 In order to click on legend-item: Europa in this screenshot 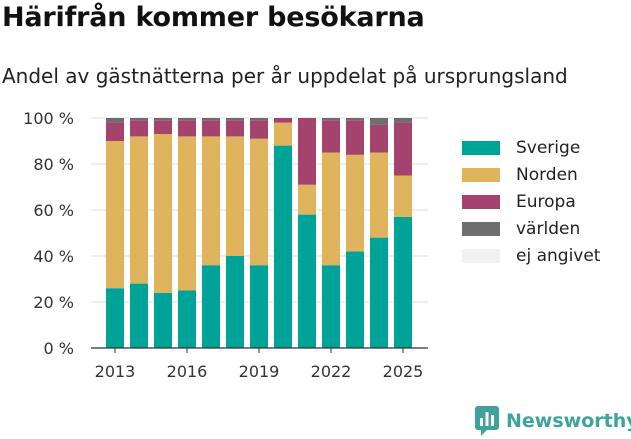, I will do `click(531, 201)`.